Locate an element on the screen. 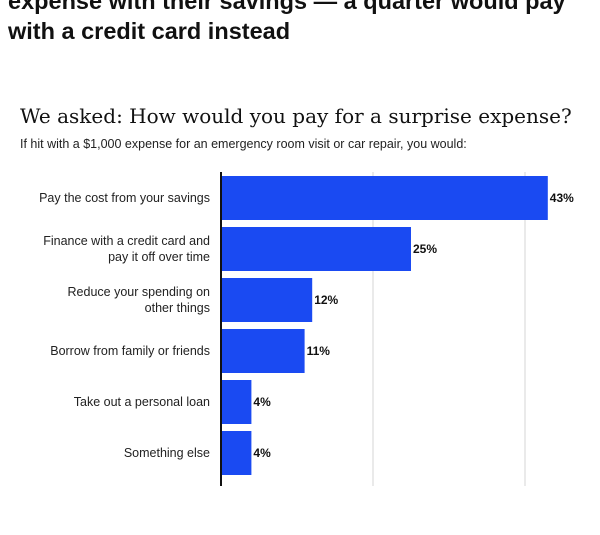  value-label: 11% is located at coordinates (319, 351).